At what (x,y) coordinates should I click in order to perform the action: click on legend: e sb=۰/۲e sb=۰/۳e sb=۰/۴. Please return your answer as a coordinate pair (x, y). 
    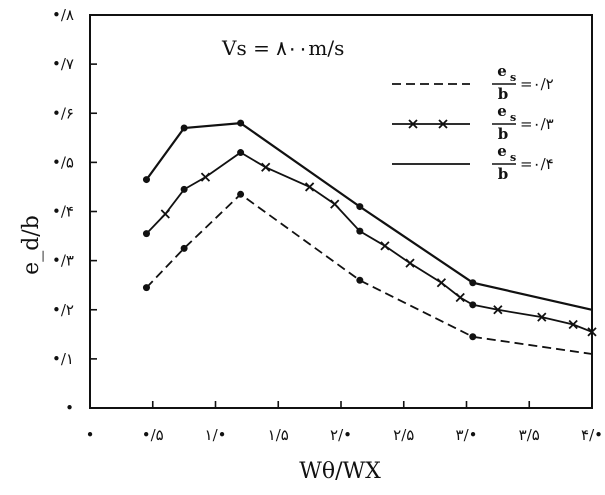
    Looking at the image, I should click on (473, 122).